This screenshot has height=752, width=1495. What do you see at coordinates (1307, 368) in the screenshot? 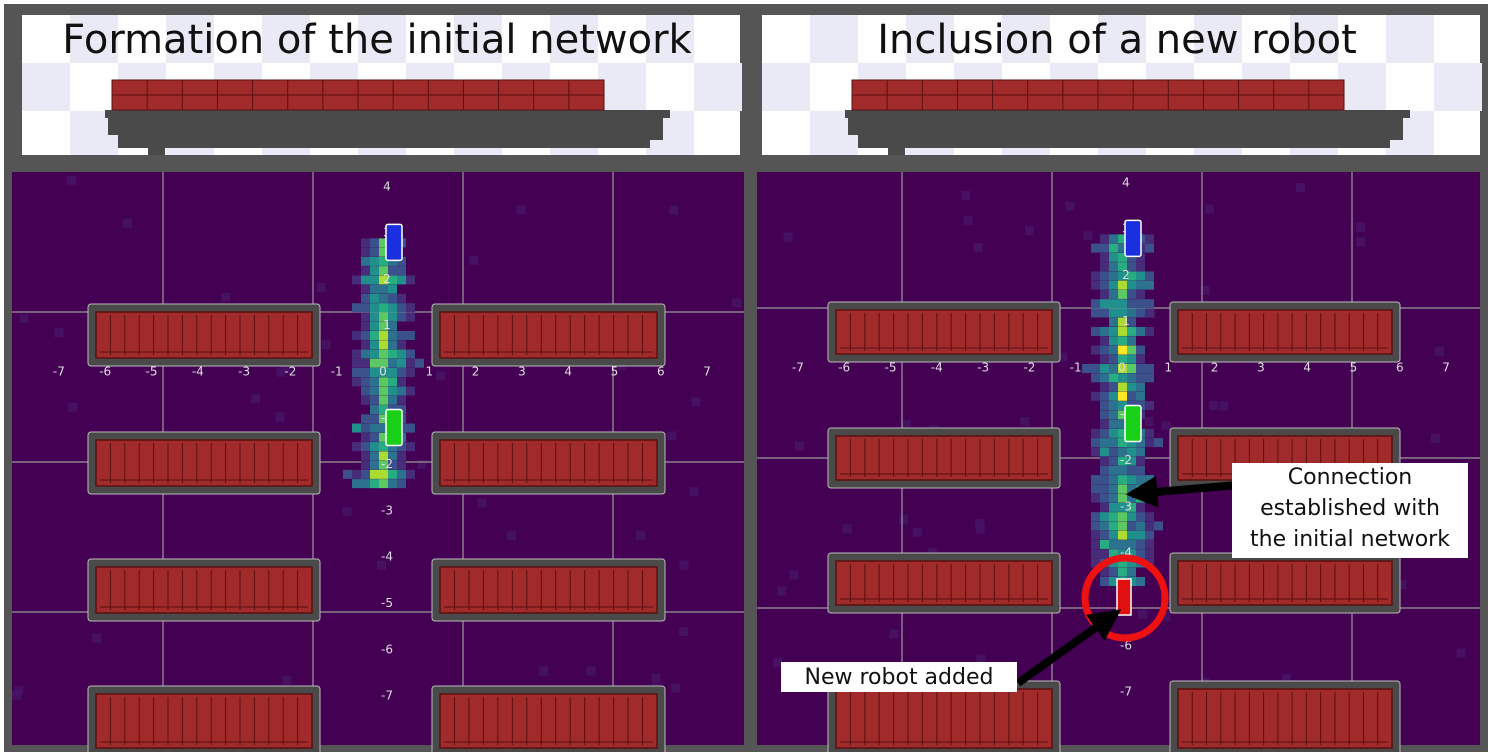
I see `x-axis-label: 4` at bounding box center [1307, 368].